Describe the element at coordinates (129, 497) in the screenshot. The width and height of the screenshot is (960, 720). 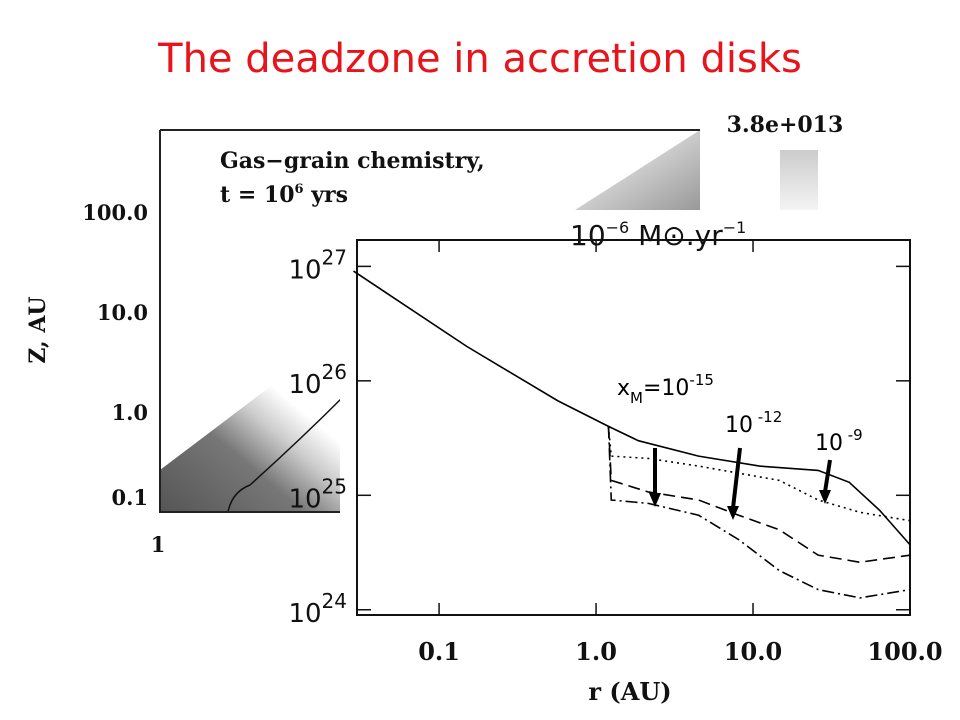
I see `y-tick-label: 0.1` at that location.